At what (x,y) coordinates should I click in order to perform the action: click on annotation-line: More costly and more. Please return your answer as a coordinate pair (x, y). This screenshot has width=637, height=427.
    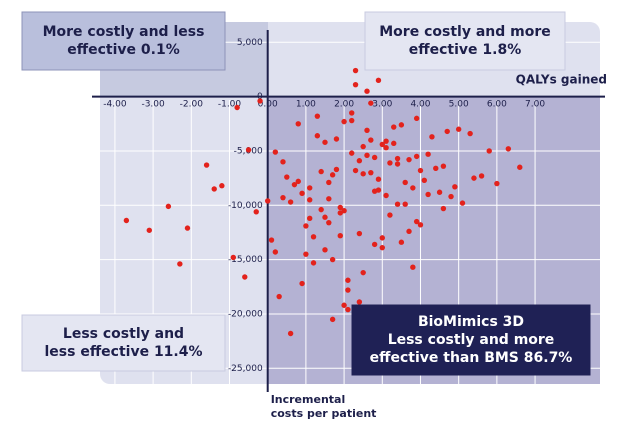
    Looking at the image, I should click on (464, 32).